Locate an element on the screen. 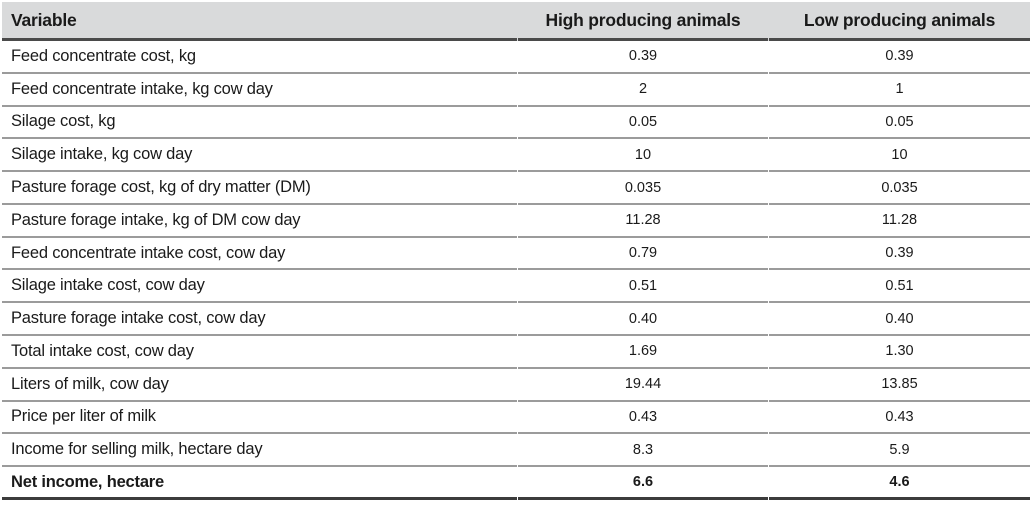  row-variable-cell: Price per liter of milk is located at coordinates (259, 418).